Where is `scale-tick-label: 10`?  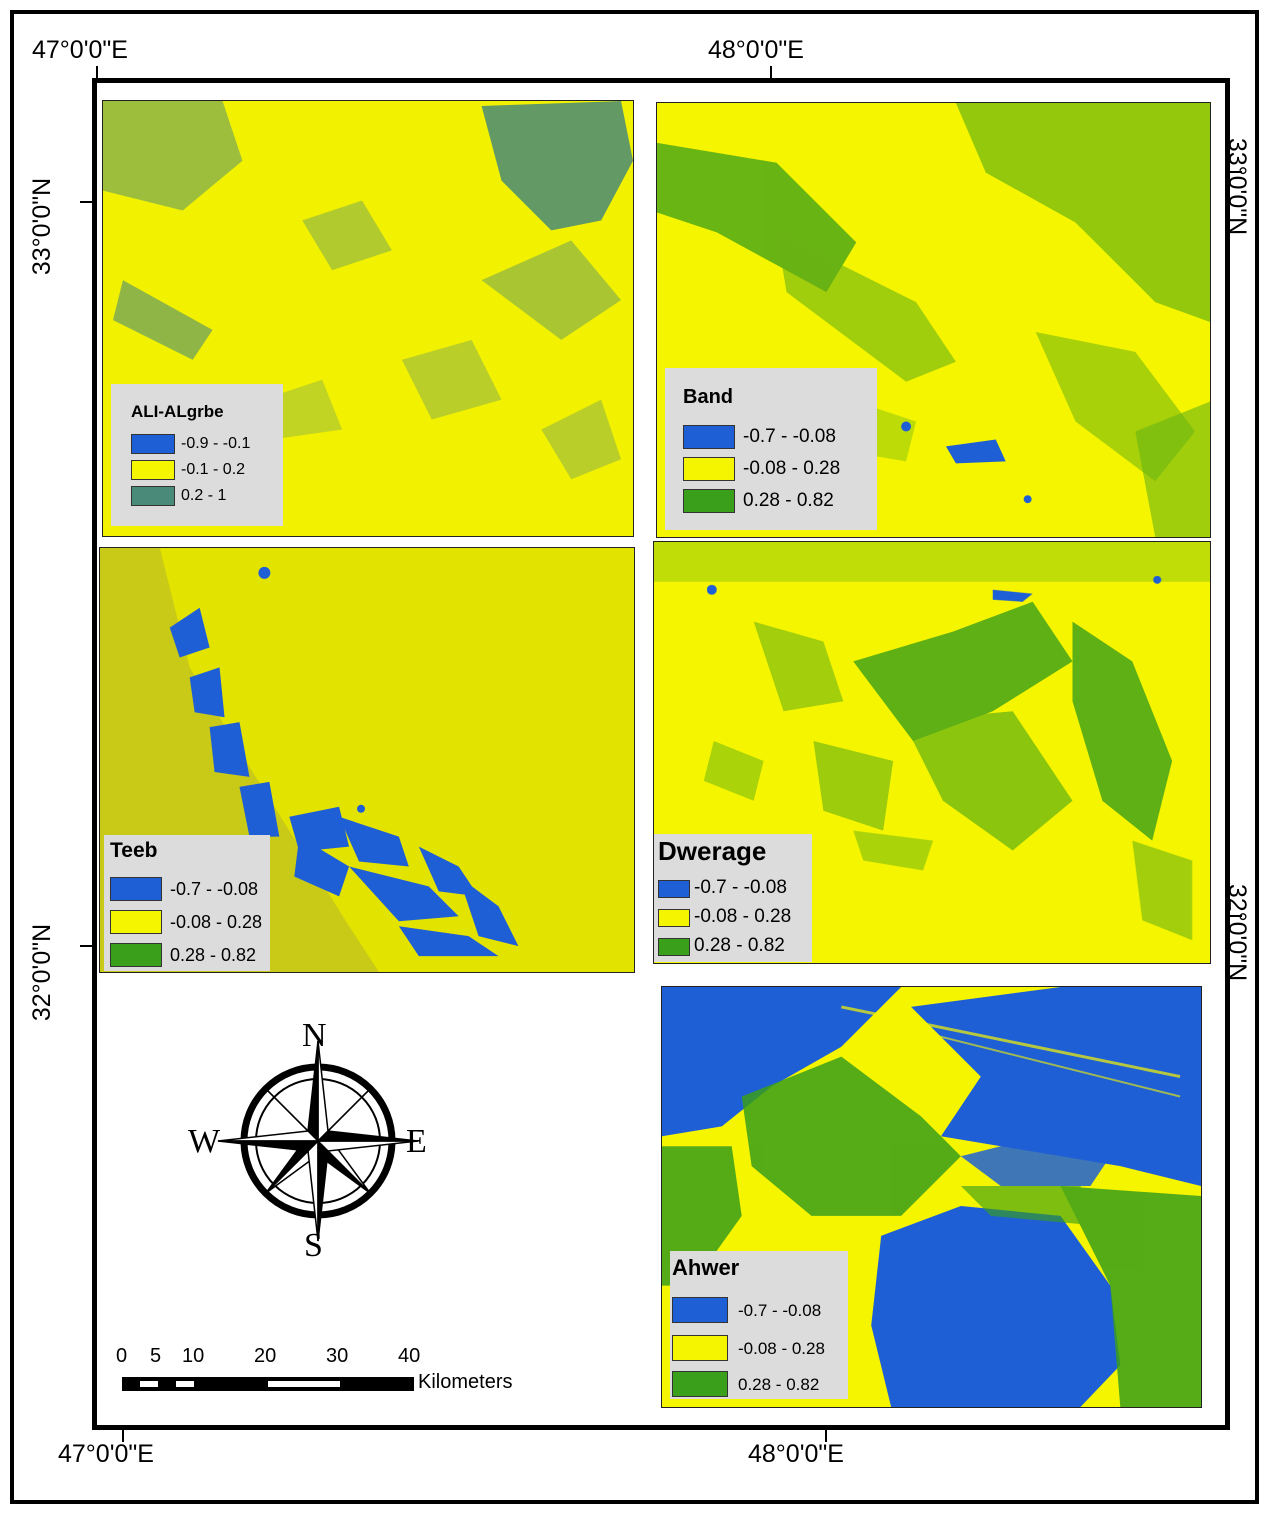
scale-tick-label: 10 is located at coordinates (193, 1356).